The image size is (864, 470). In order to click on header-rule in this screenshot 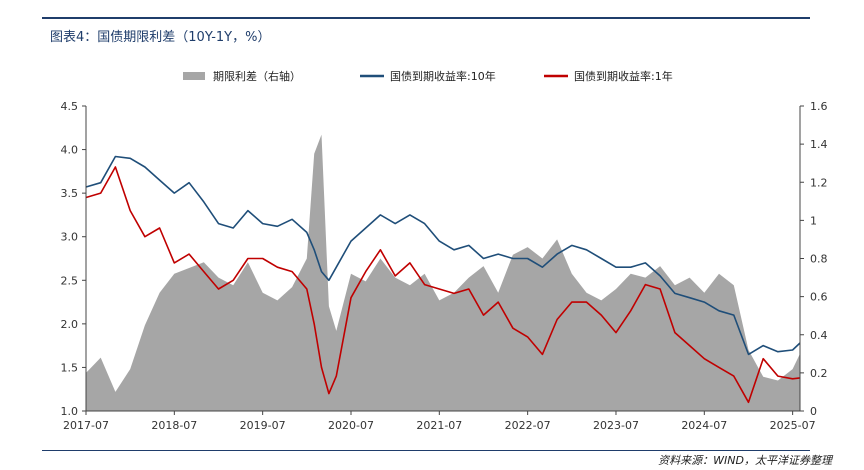, I will do `click(426, 18)`.